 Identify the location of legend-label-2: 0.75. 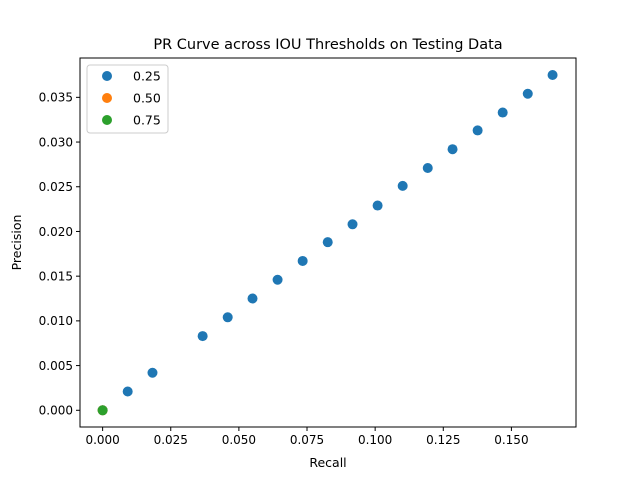
(147, 120).